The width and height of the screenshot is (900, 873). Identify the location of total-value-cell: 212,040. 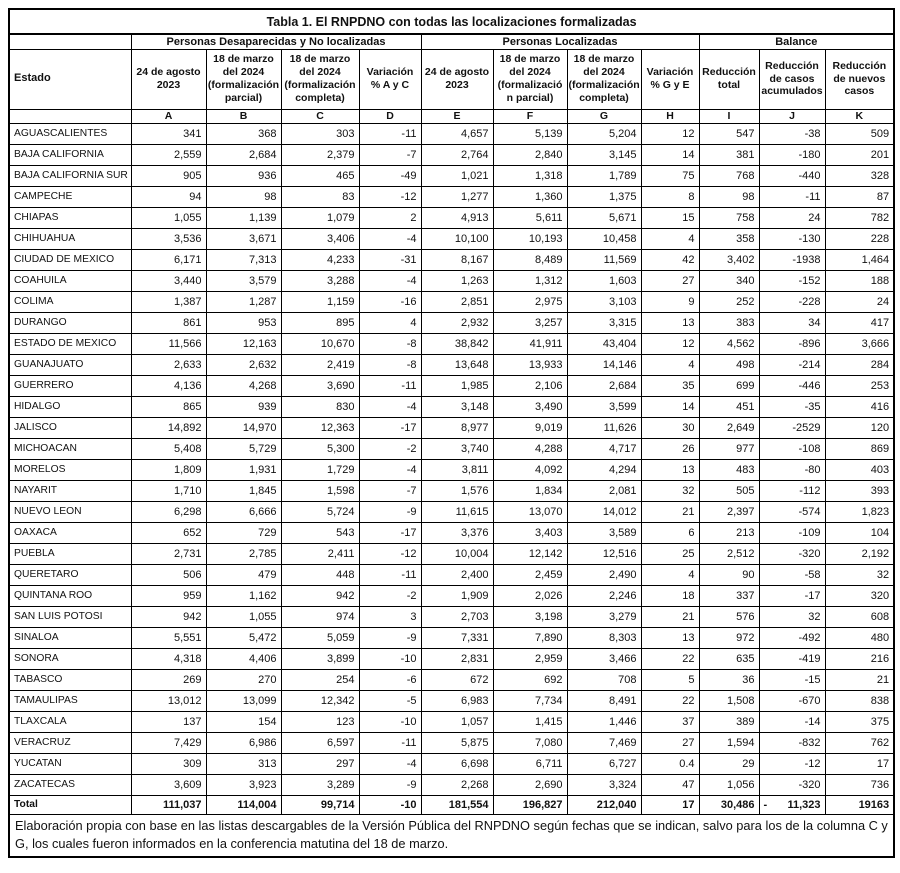
(604, 804).